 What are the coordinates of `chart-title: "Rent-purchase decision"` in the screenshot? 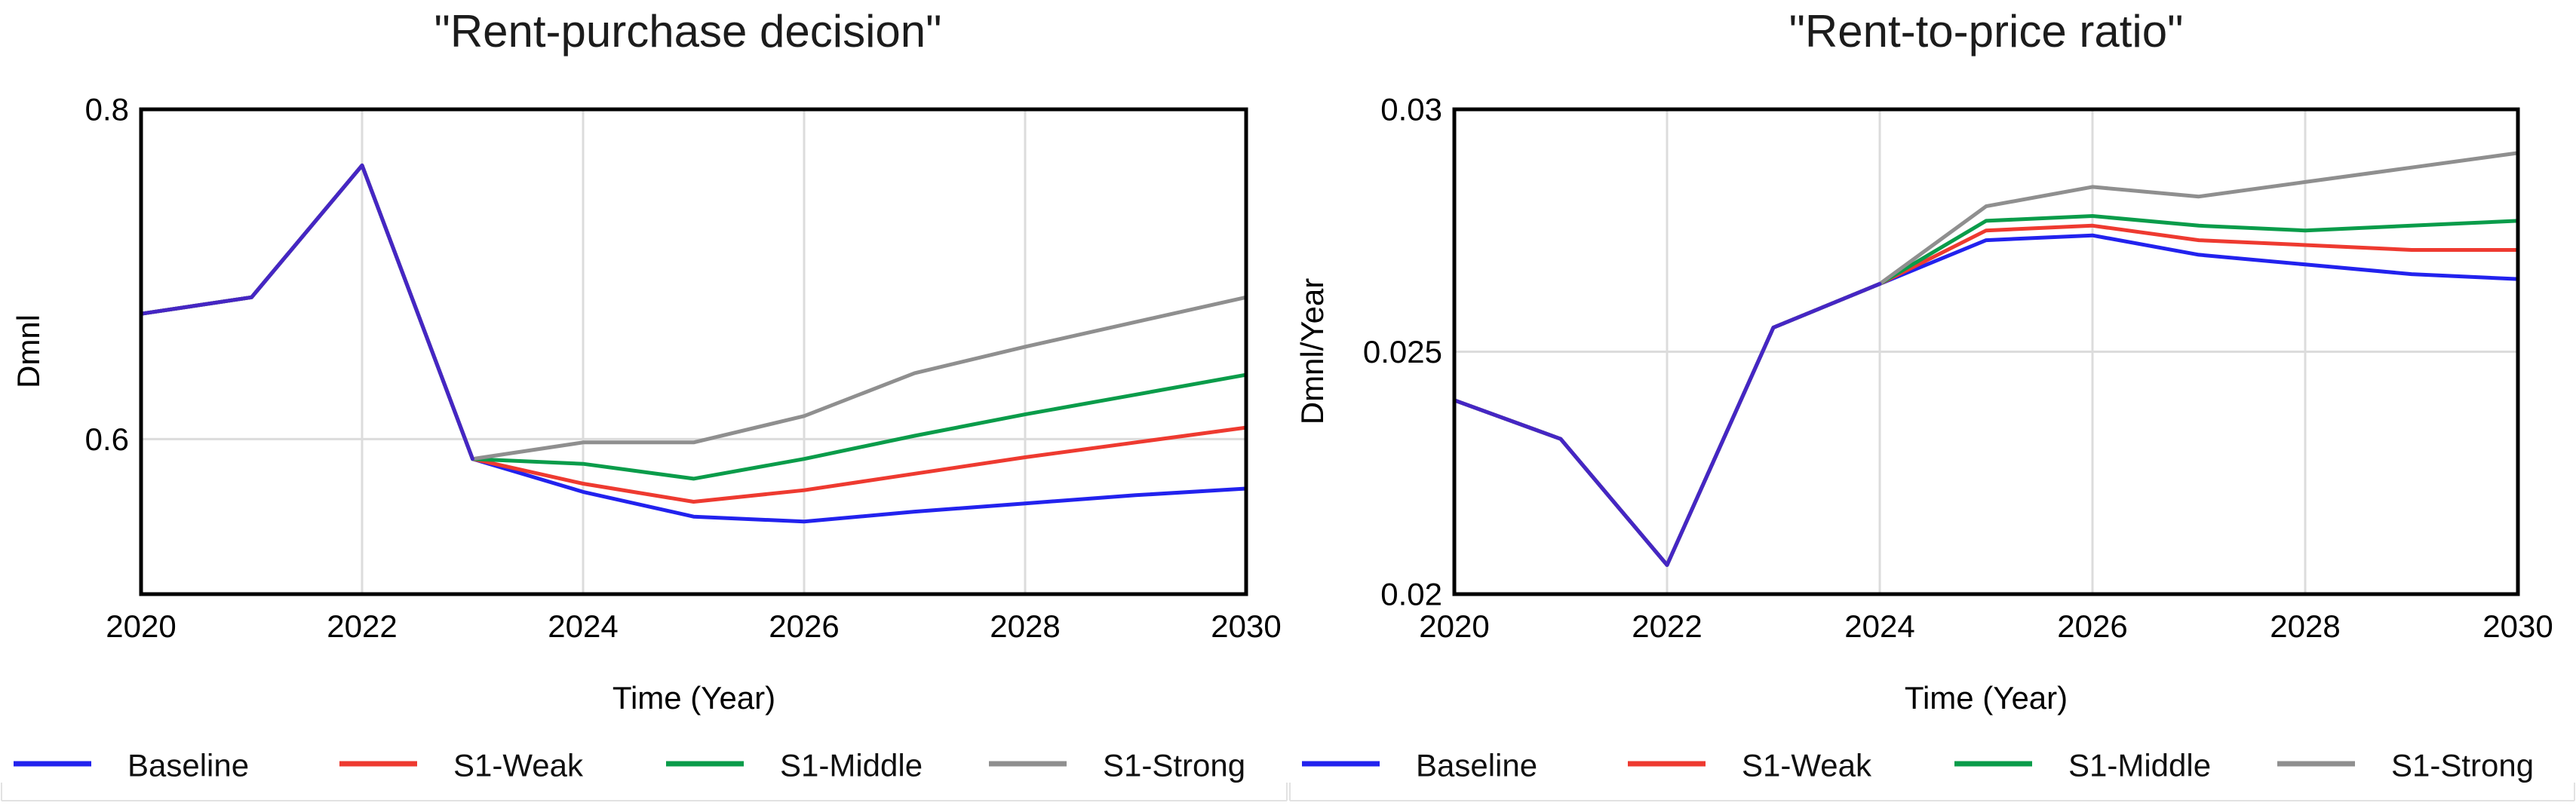 It's located at (688, 32).